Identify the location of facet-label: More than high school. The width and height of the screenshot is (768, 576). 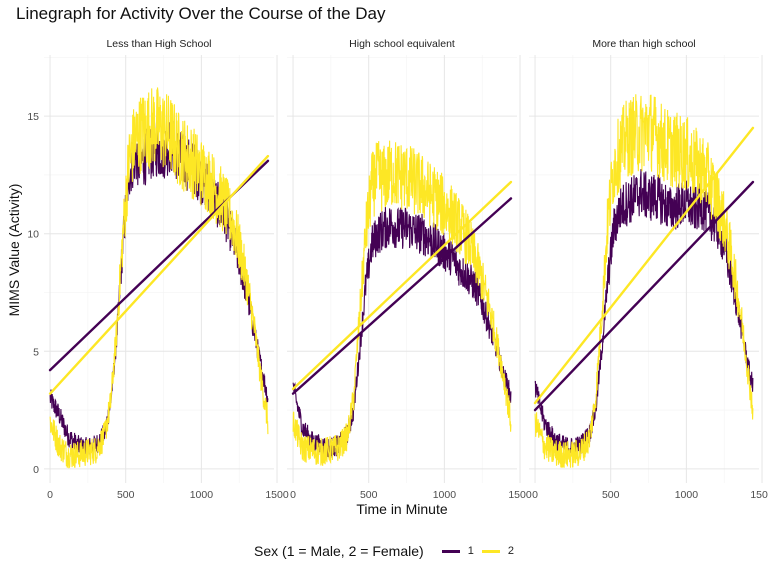
(643, 44).